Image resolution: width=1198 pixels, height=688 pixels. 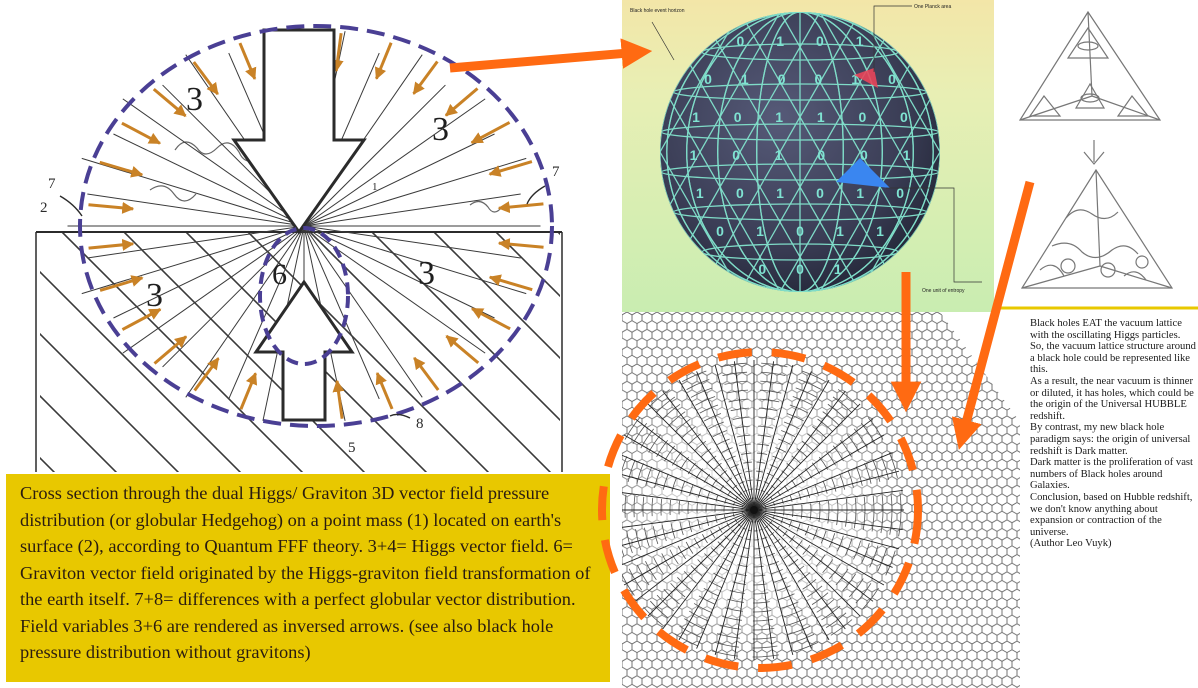 I want to click on label-leaders, so click(x=302, y=302).